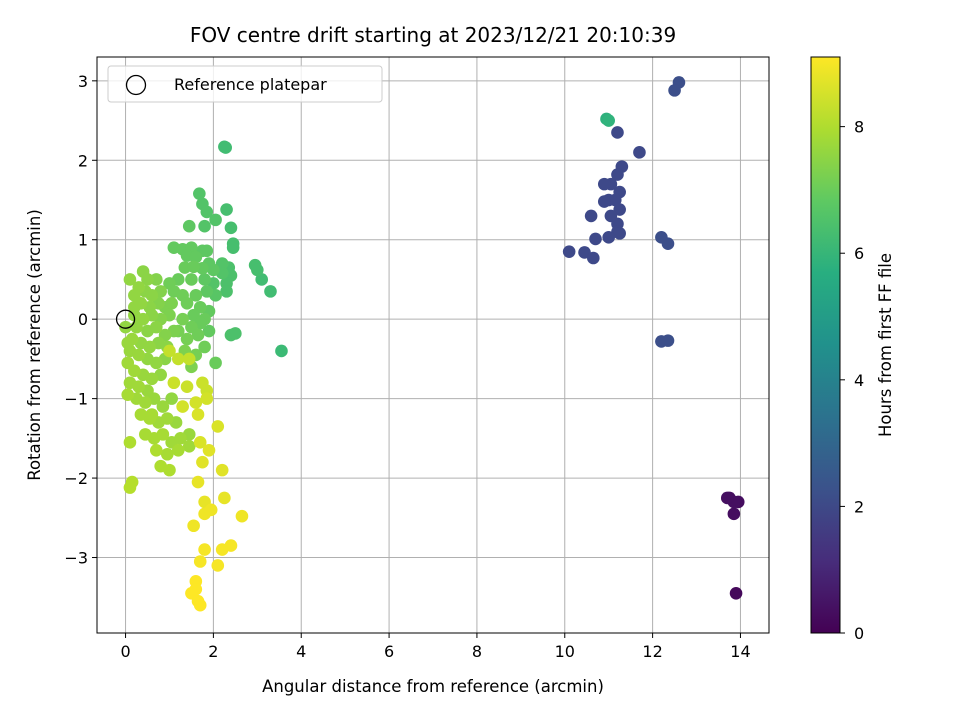 The image size is (960, 720). I want to click on y-tick-label: 3, so click(83, 81).